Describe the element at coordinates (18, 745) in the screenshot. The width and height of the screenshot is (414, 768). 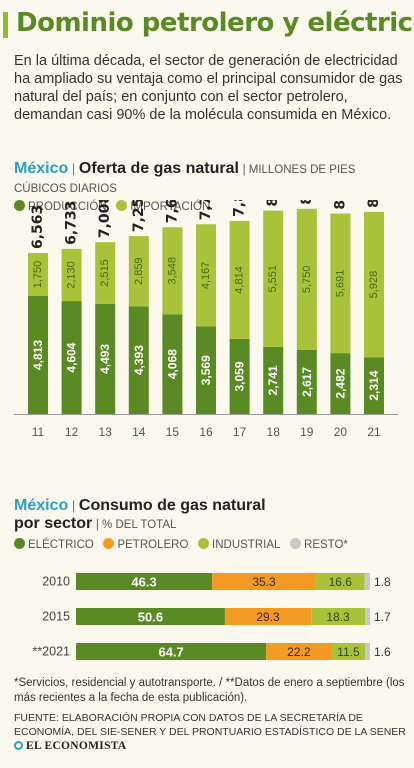
I see `brand-mark-icon` at that location.